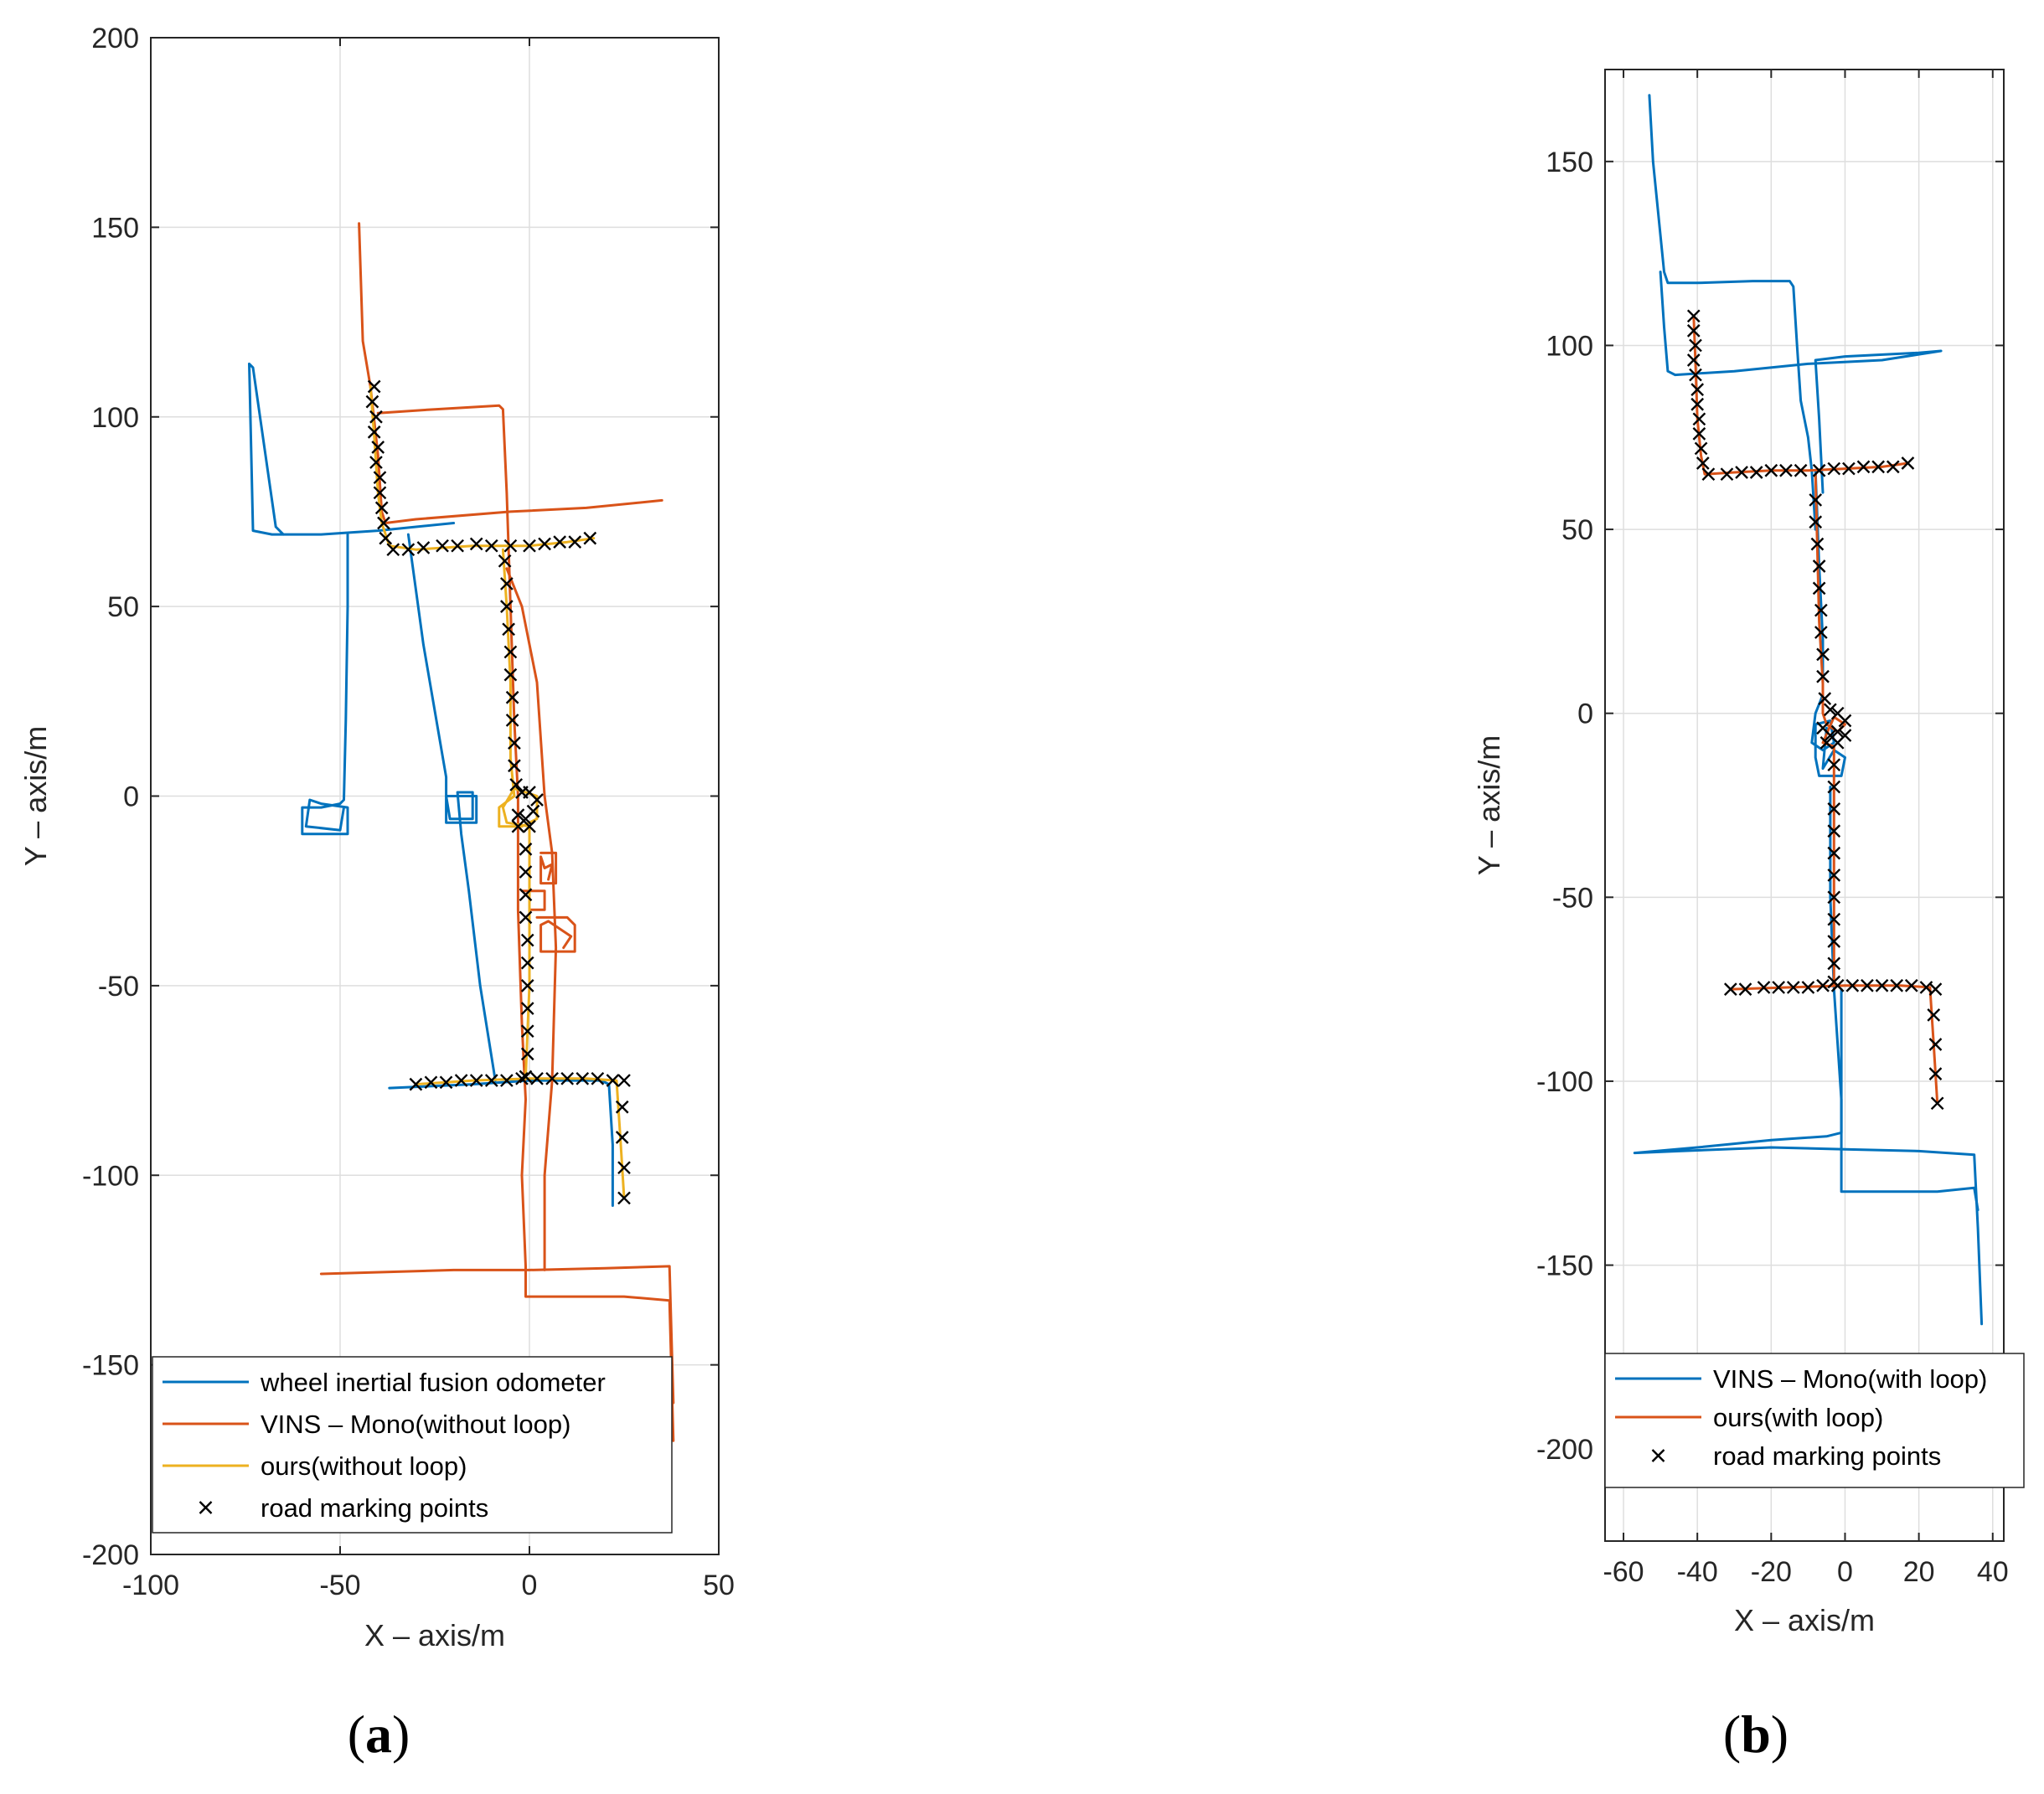  Describe the element at coordinates (339, 1585) in the screenshot. I see `x-tick-label: -50` at that location.